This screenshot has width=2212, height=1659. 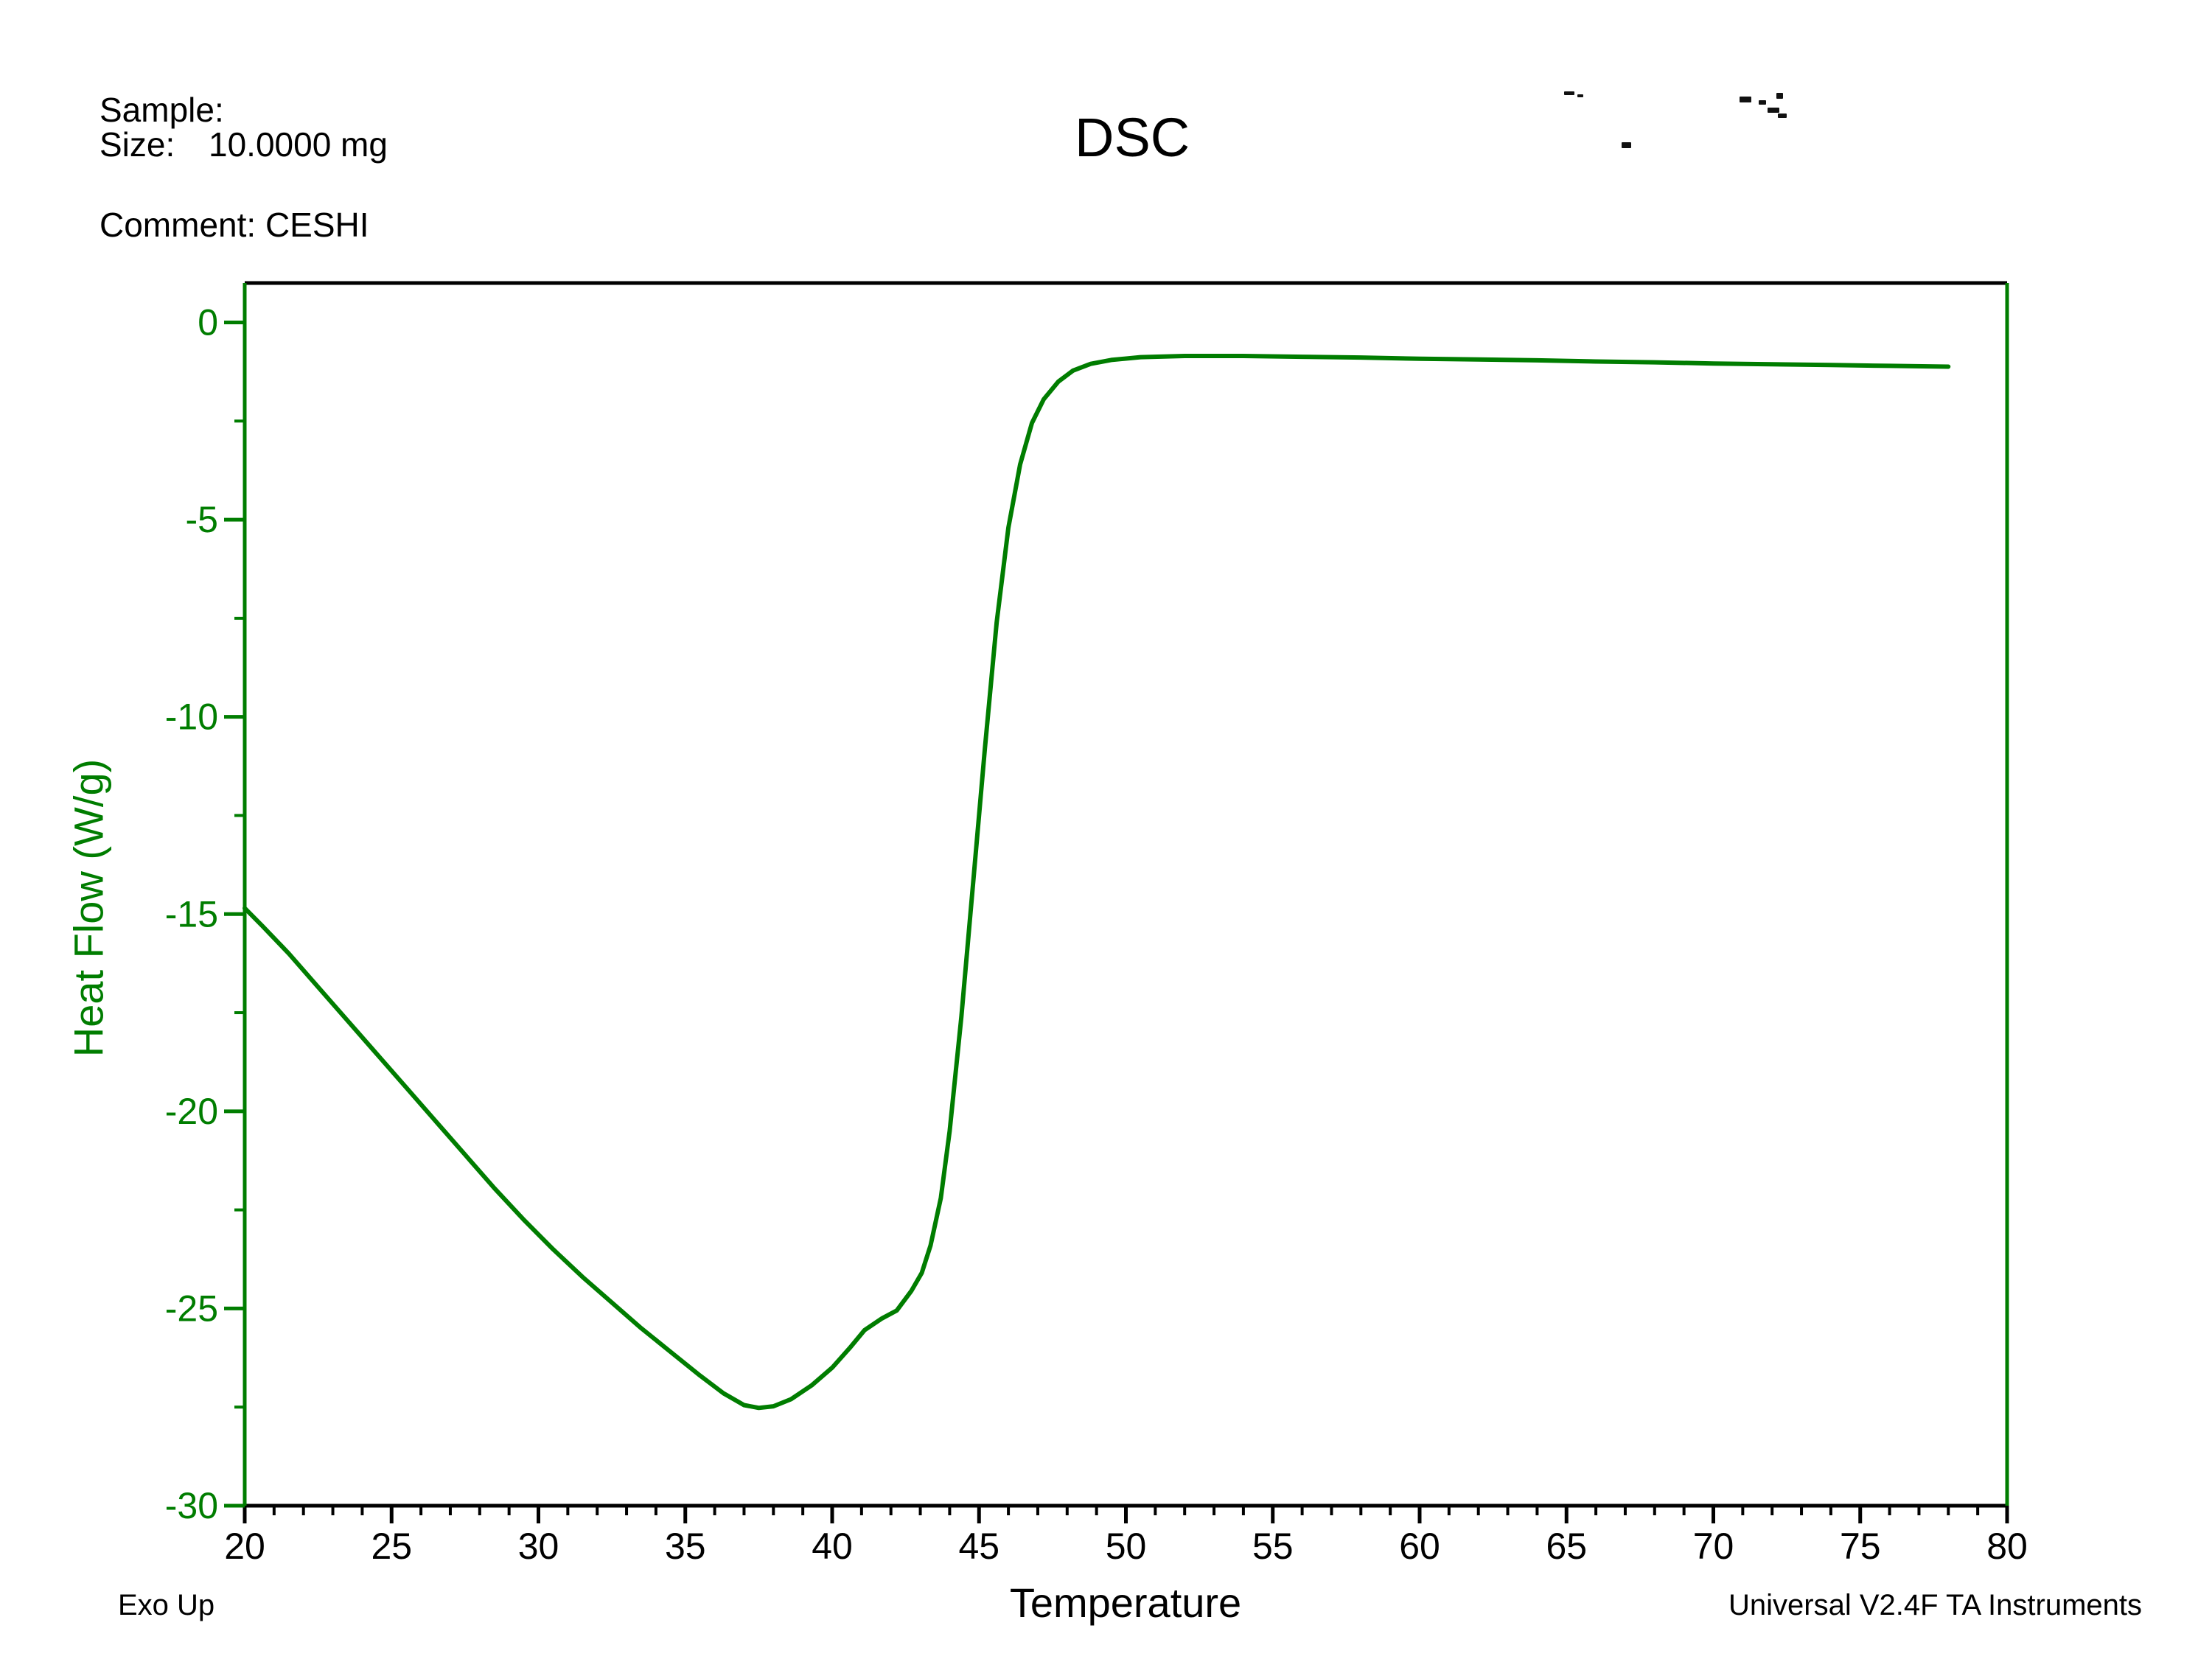 I want to click on x-tick-label: 80, so click(x=2007, y=1546).